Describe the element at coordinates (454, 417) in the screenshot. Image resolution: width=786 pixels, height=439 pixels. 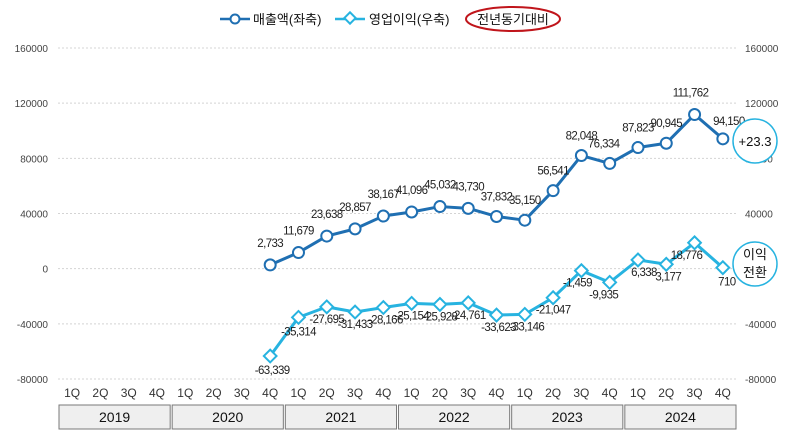
I see `year-label: 2022` at that location.